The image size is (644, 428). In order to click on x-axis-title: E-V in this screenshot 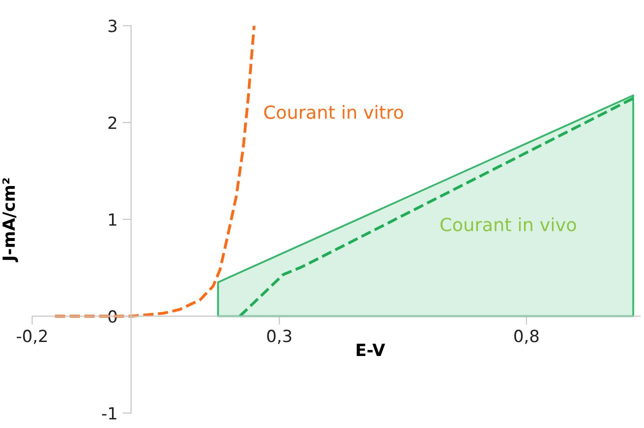, I will do `click(371, 350)`.